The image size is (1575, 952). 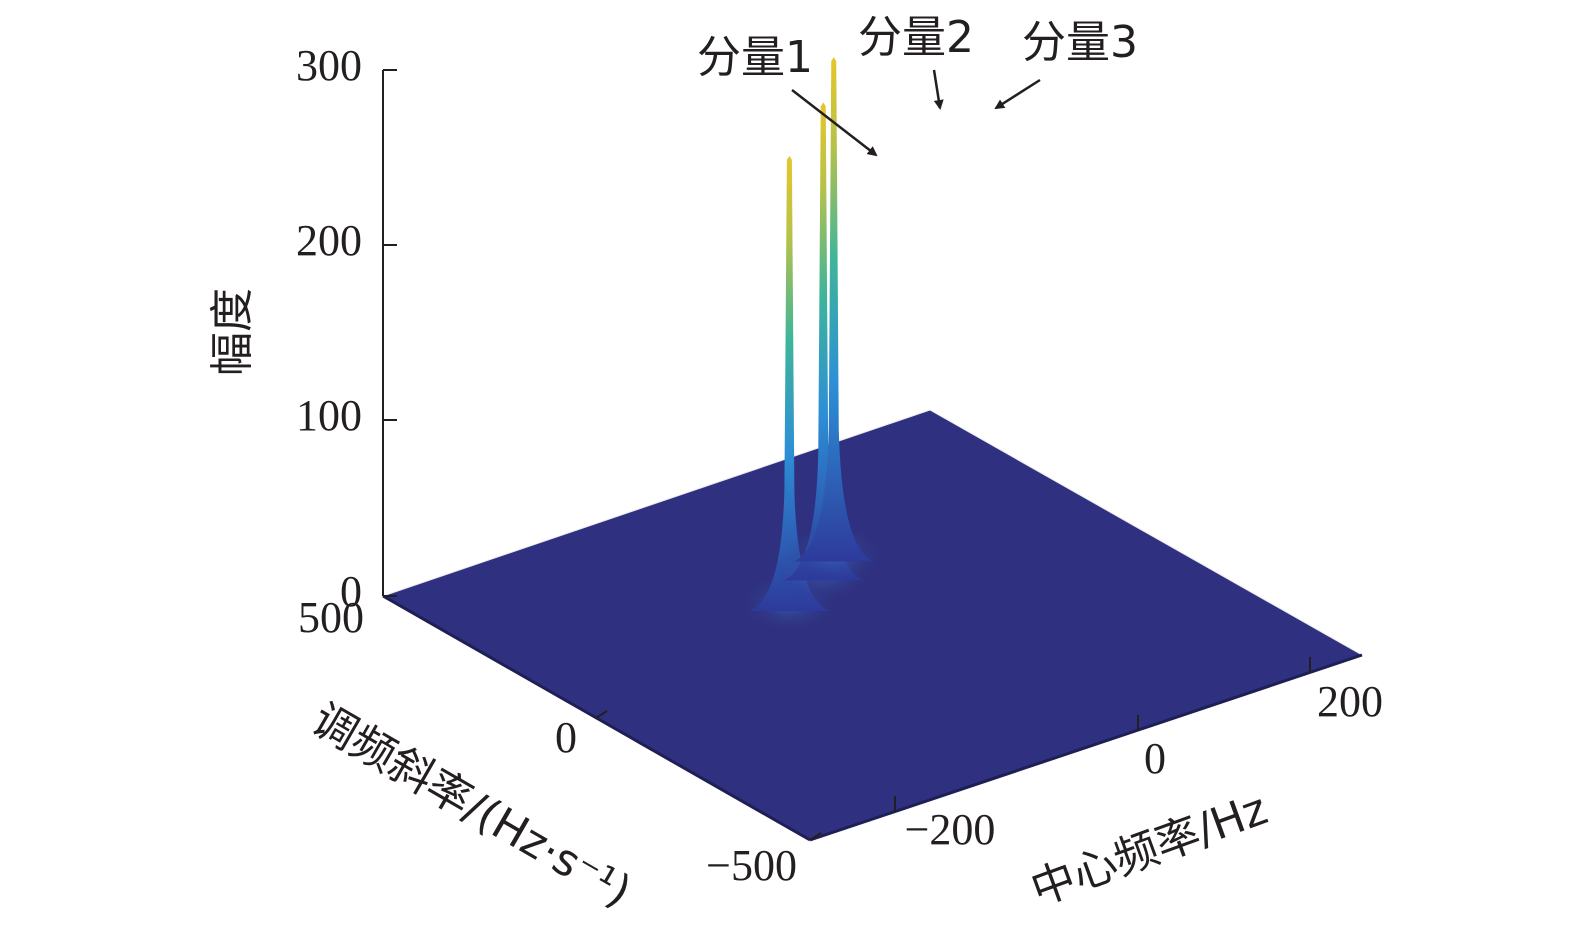 What do you see at coordinates (329, 240) in the screenshot?
I see `z-tick-label-200: 200` at bounding box center [329, 240].